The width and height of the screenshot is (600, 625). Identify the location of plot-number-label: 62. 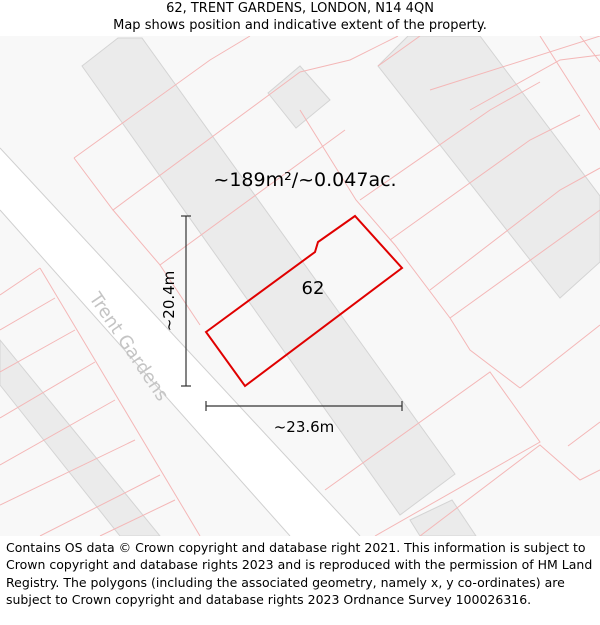
(313, 288).